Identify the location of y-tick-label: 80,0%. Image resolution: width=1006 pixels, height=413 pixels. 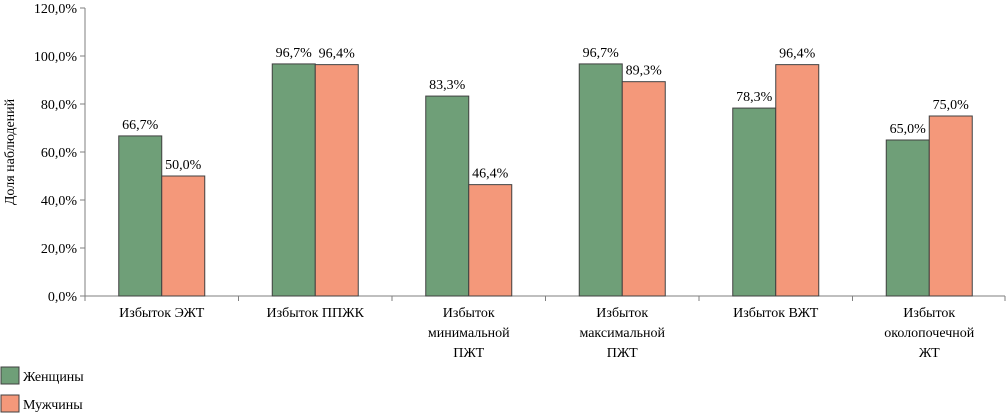
(59, 105).